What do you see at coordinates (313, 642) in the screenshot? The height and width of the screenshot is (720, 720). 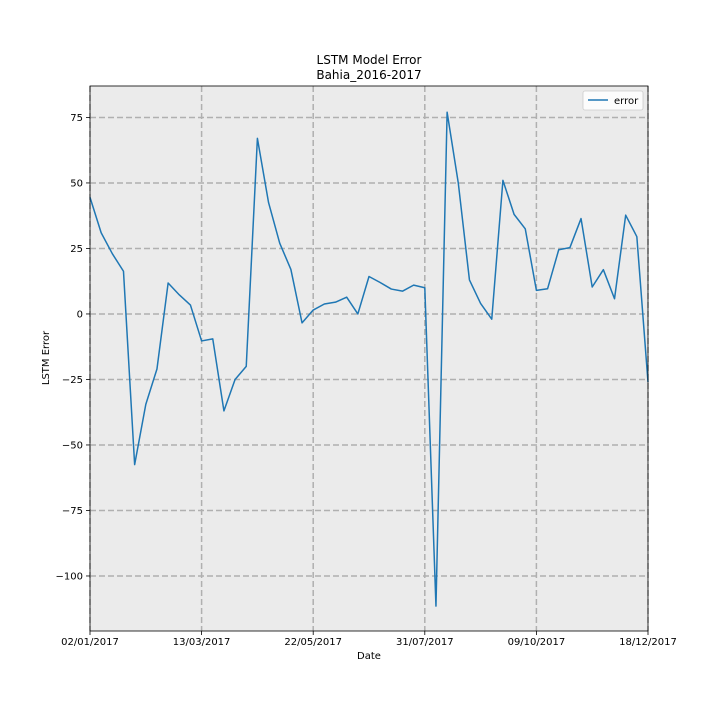 I see `x-tick-label: 22/05/2017` at bounding box center [313, 642].